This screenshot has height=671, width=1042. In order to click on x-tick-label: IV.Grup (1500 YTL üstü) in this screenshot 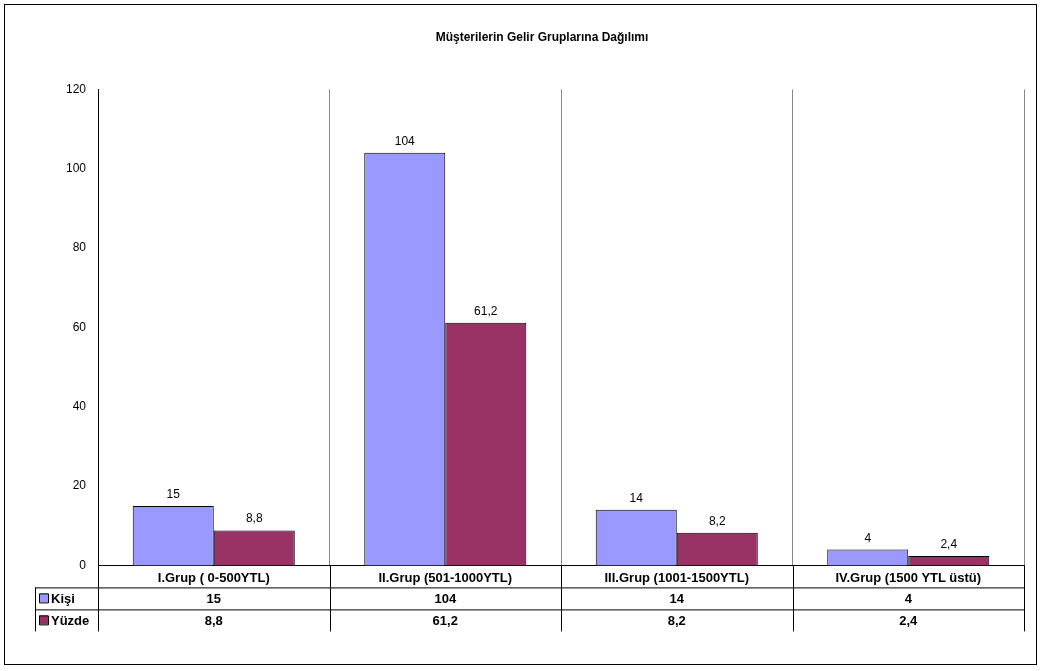, I will do `click(908, 577)`.